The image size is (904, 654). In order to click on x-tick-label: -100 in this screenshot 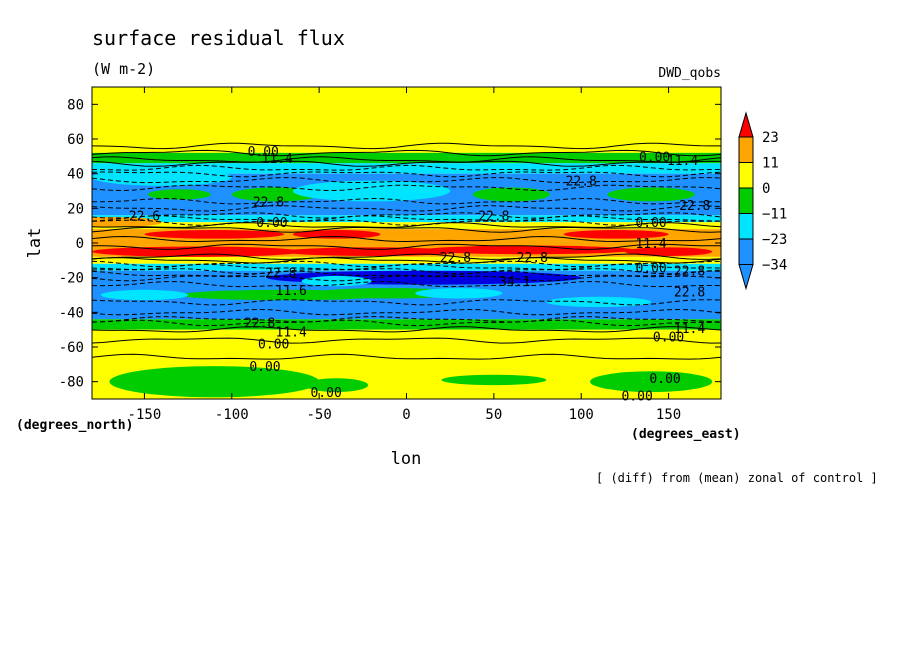, I will do `click(232, 415)`.